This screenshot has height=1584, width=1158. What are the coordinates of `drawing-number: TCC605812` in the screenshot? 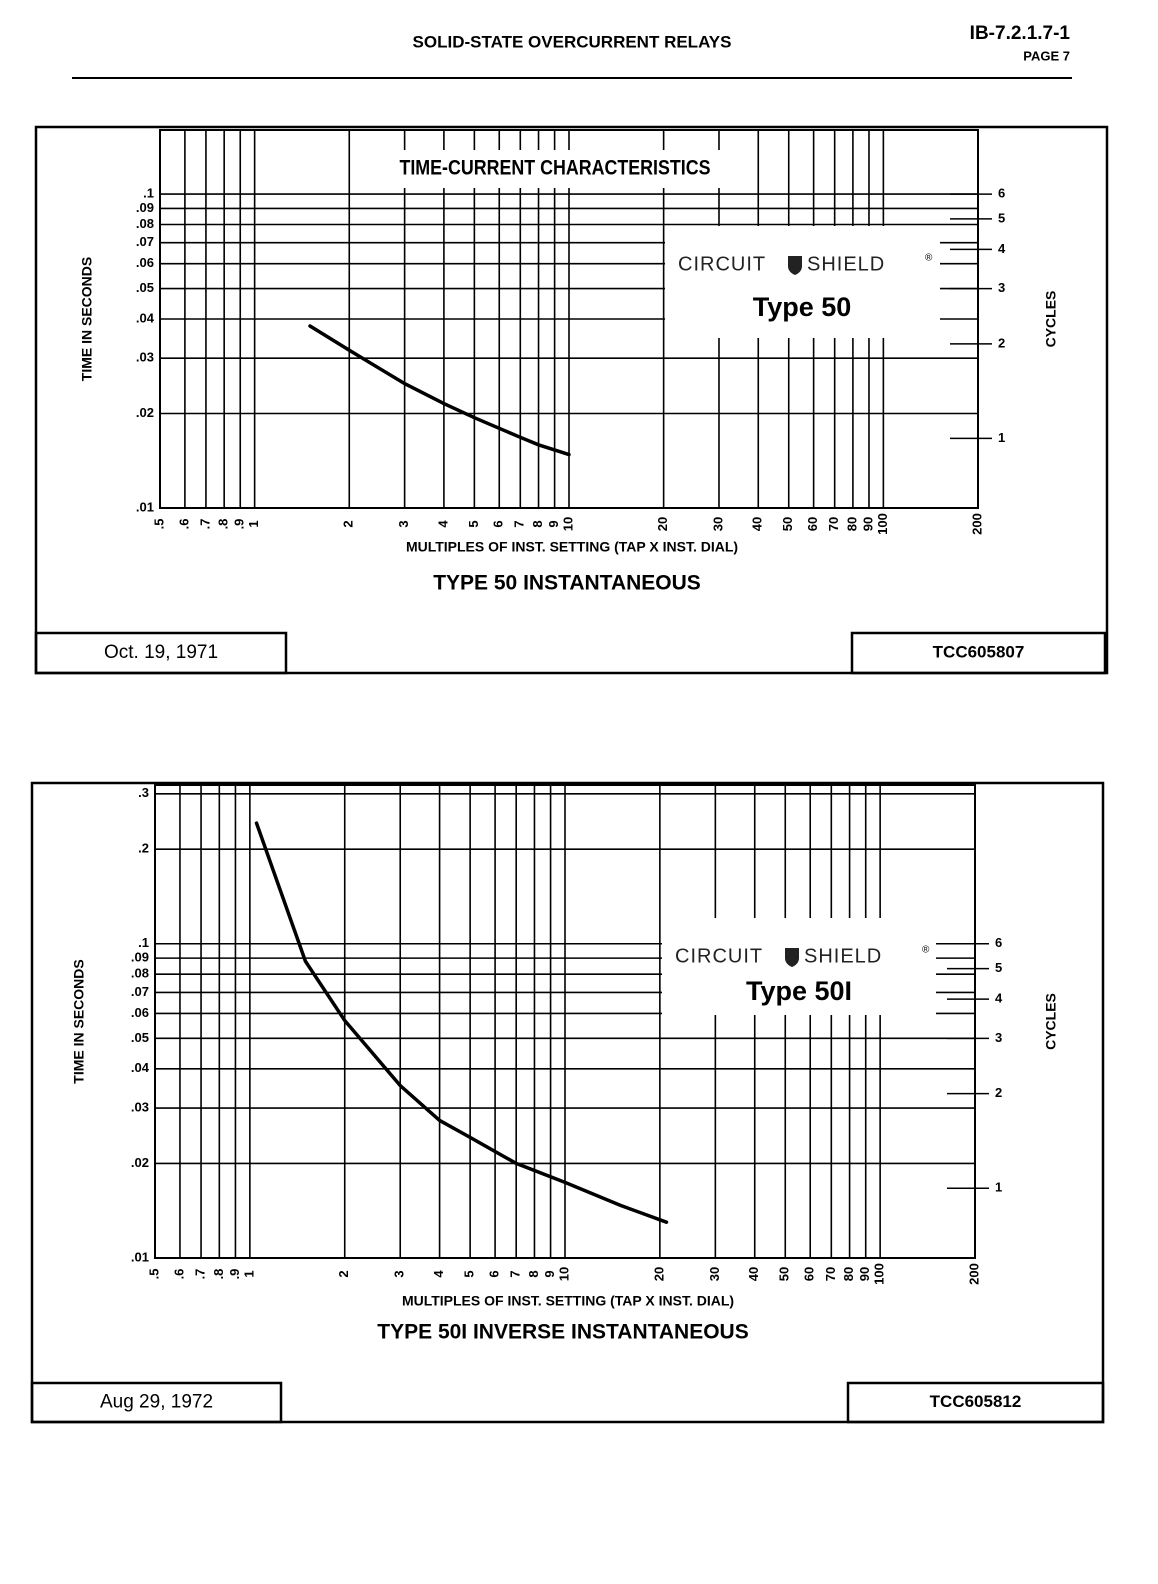 It's located at (976, 1401).